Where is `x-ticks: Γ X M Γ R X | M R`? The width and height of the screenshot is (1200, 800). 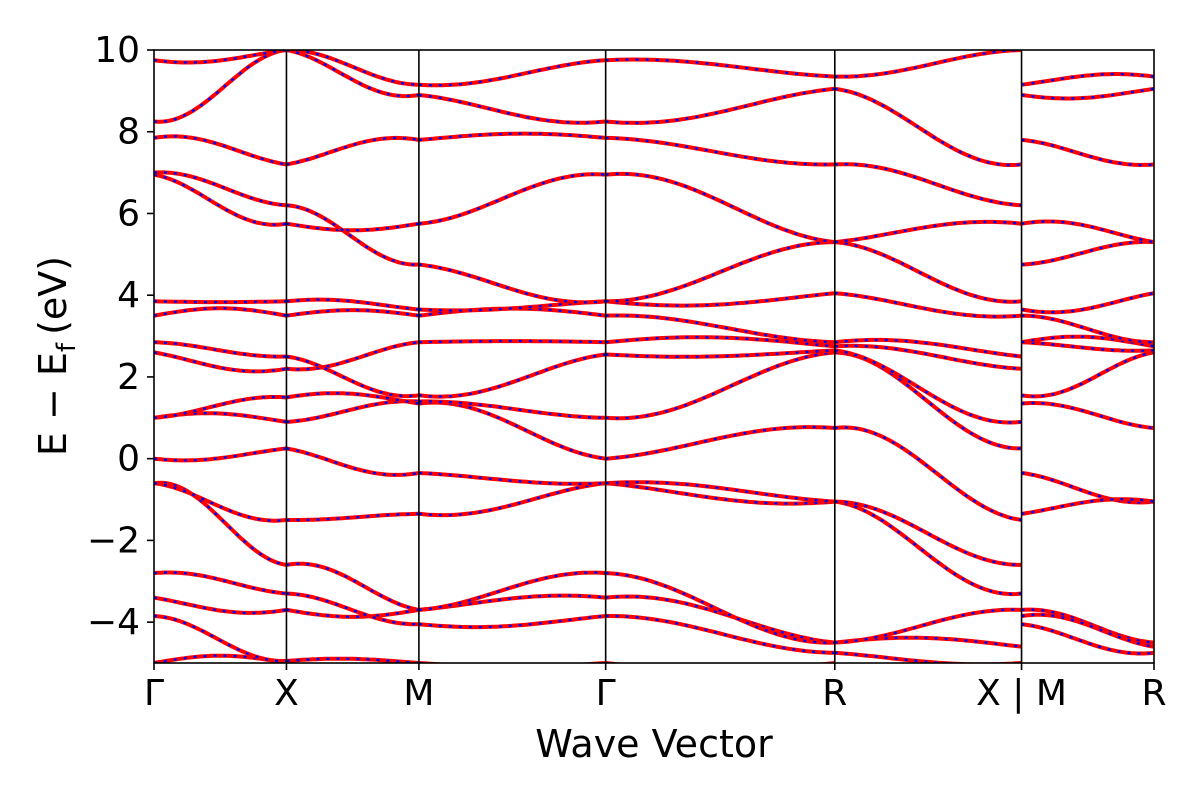
x-ticks: Γ X M Γ R X | M R is located at coordinates (655, 688).